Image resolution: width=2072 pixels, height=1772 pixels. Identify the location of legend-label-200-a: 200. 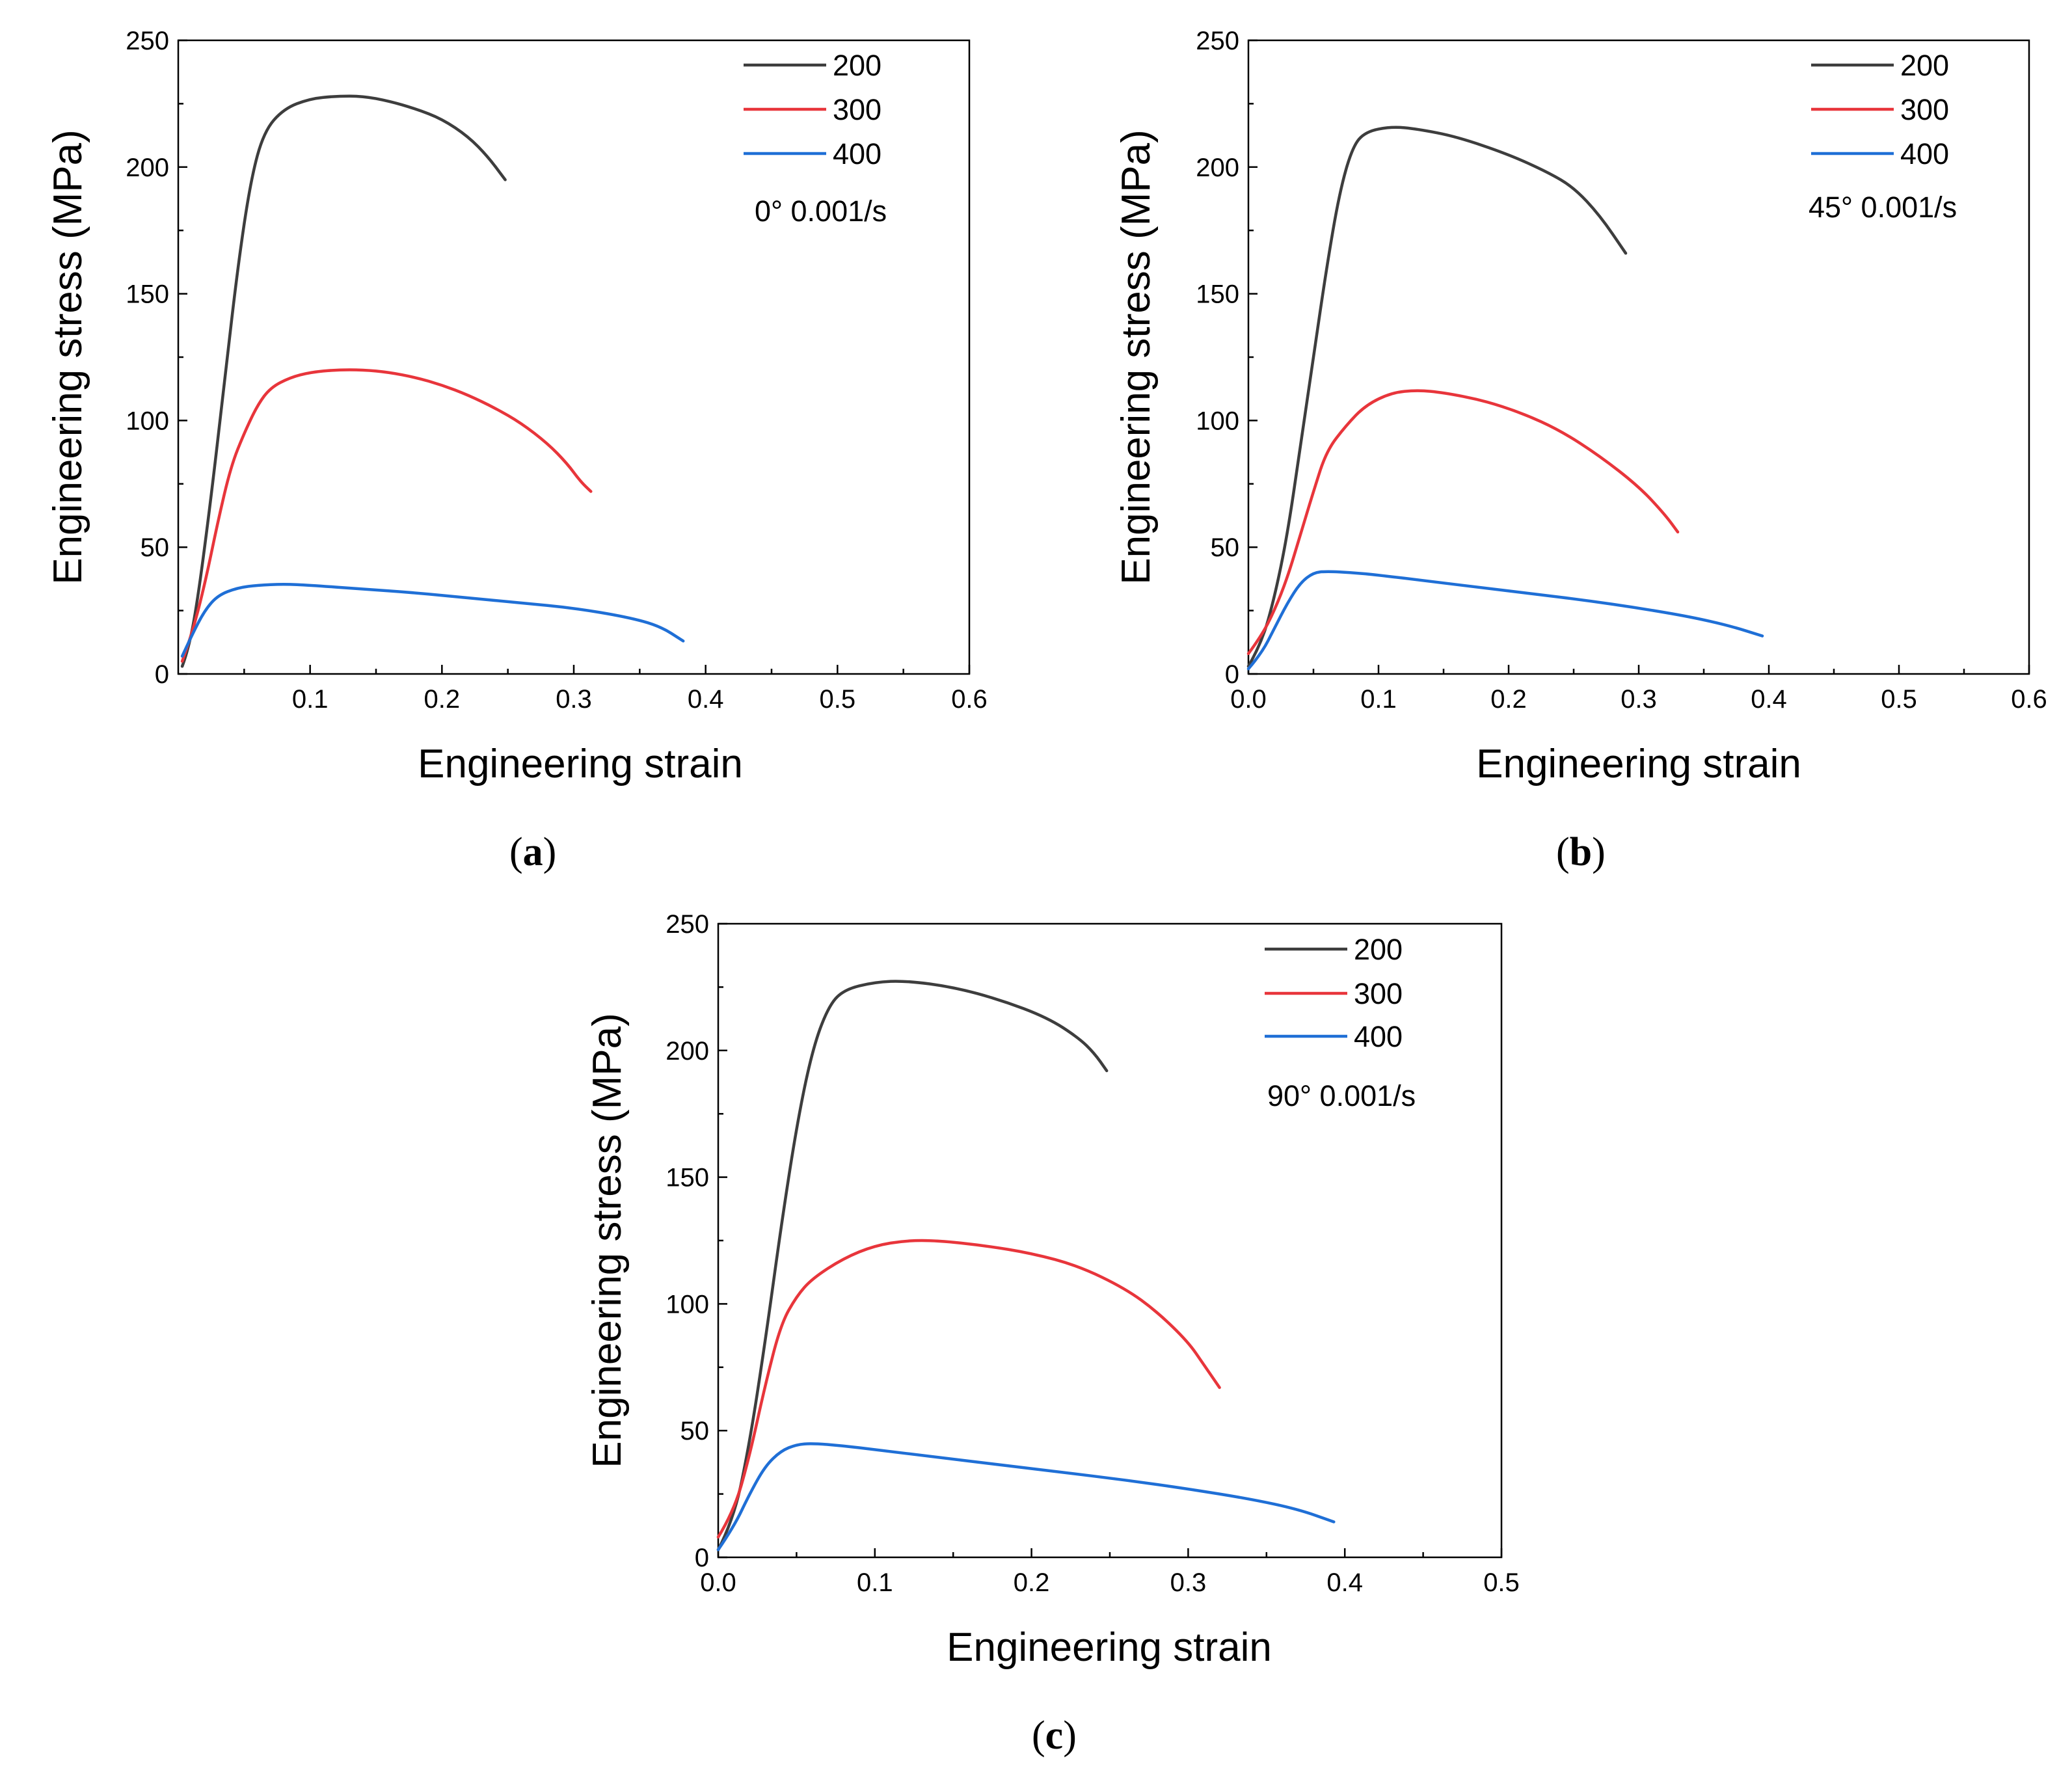
(857, 65).